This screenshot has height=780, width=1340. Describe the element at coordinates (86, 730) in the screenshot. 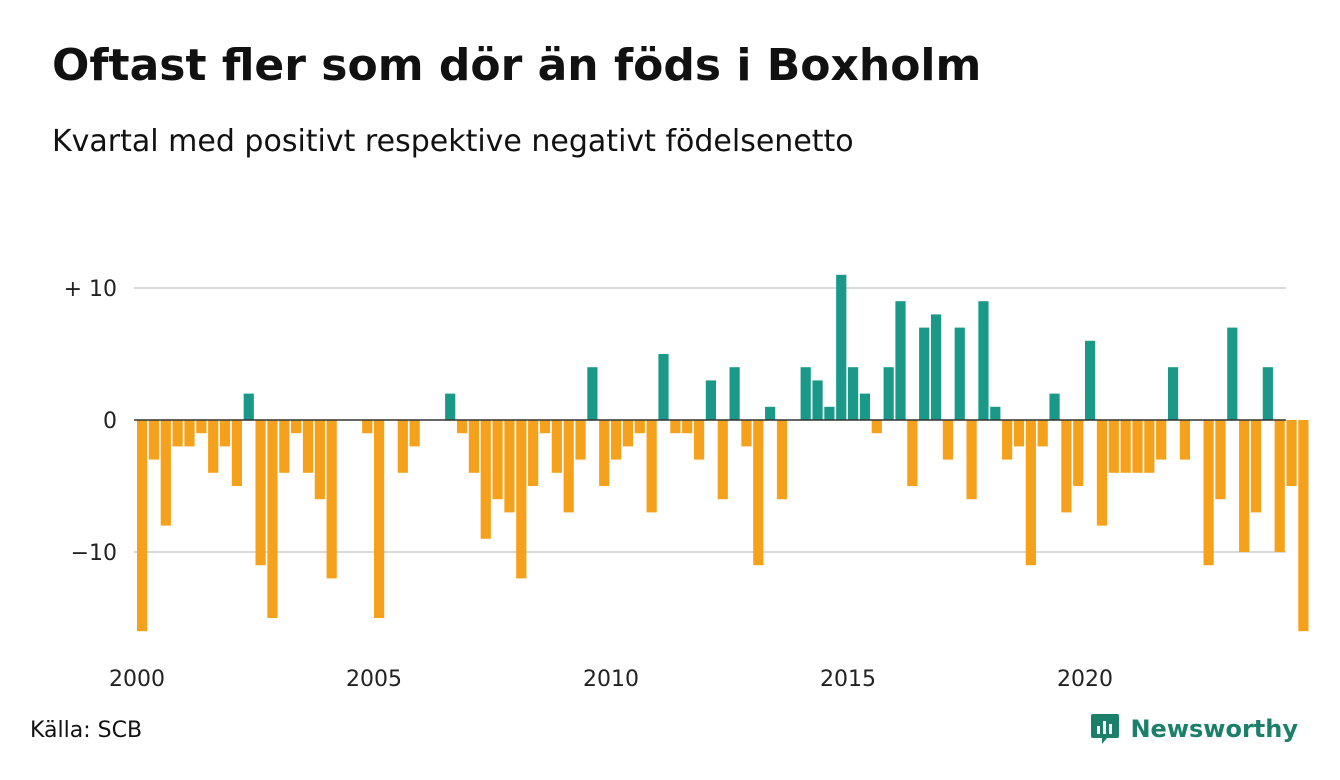

I see `source-note: Källa: SCB` at that location.